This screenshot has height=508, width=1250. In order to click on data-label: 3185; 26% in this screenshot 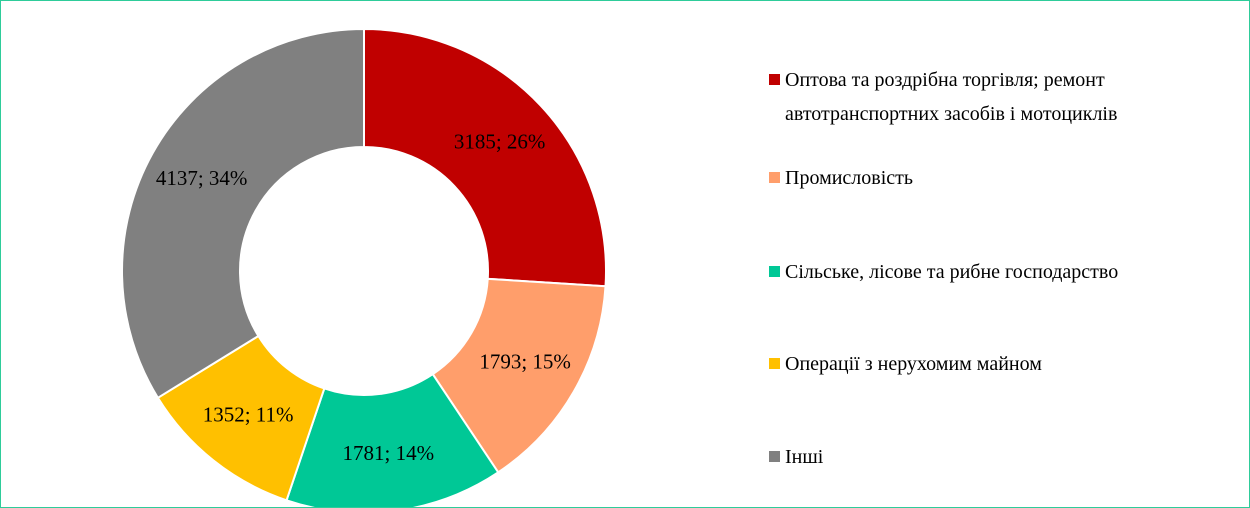, I will do `click(500, 142)`.